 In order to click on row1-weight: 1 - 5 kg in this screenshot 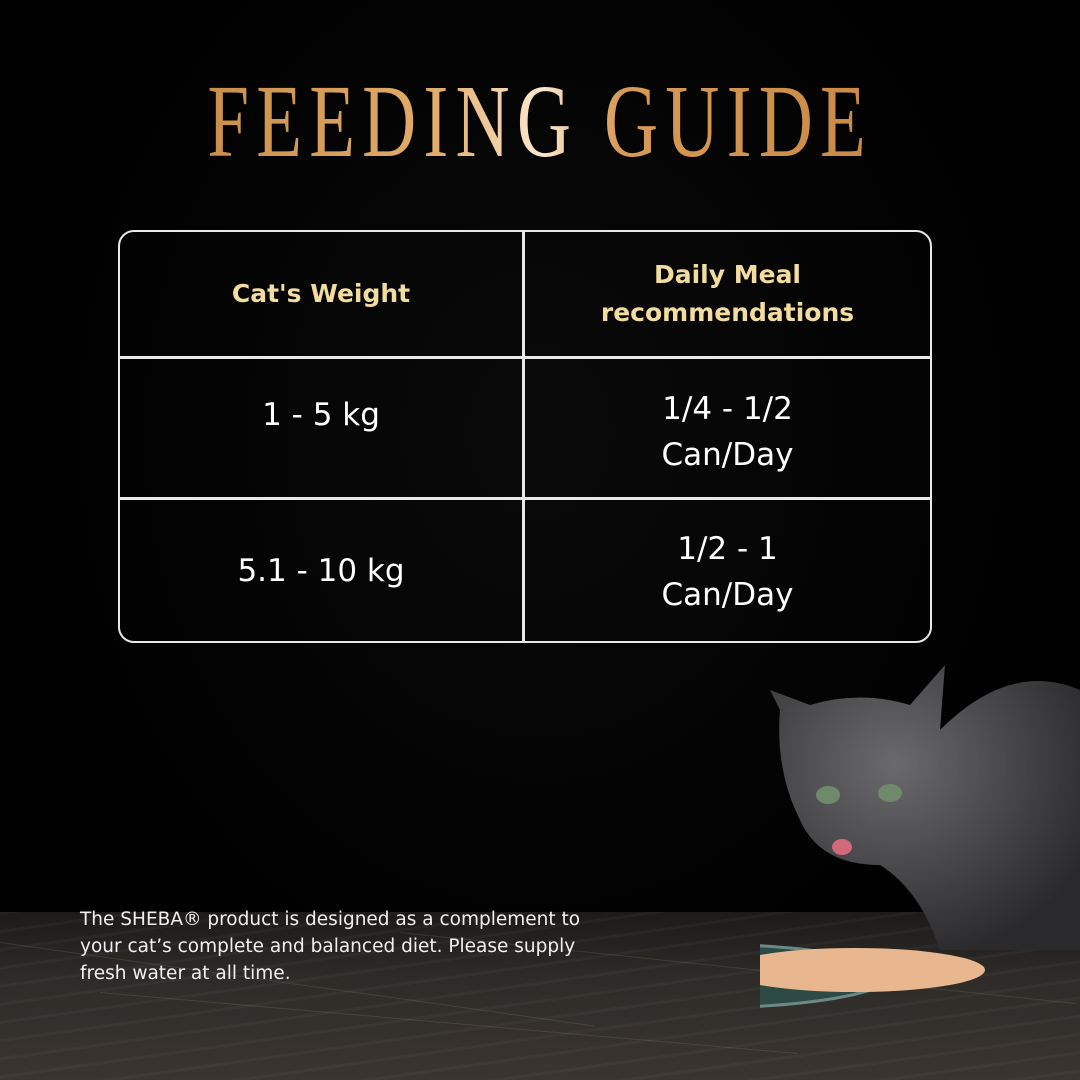, I will do `click(321, 415)`.